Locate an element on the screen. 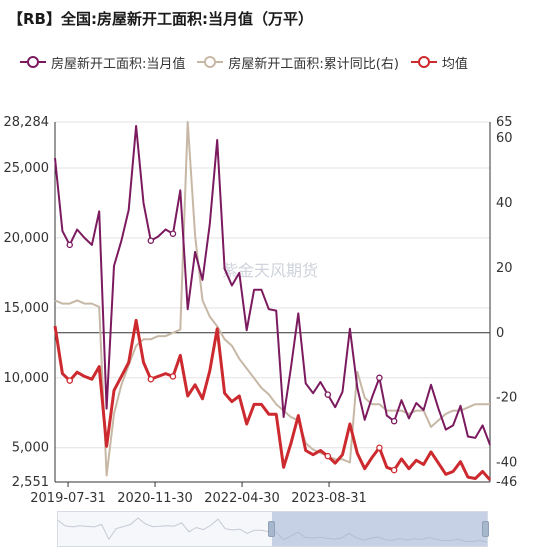 The height and width of the screenshot is (555, 550). legend-label-monthly: 房屋新开工面积:当月值 is located at coordinates (118, 64).